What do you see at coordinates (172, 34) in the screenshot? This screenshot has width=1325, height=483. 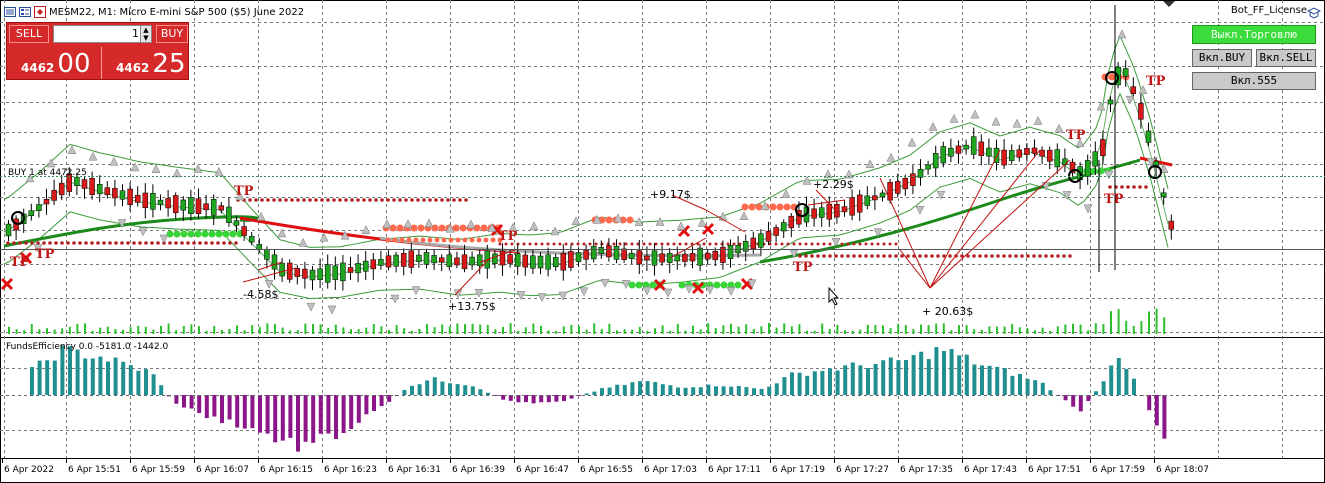 I see `buy-button: BUY` at bounding box center [172, 34].